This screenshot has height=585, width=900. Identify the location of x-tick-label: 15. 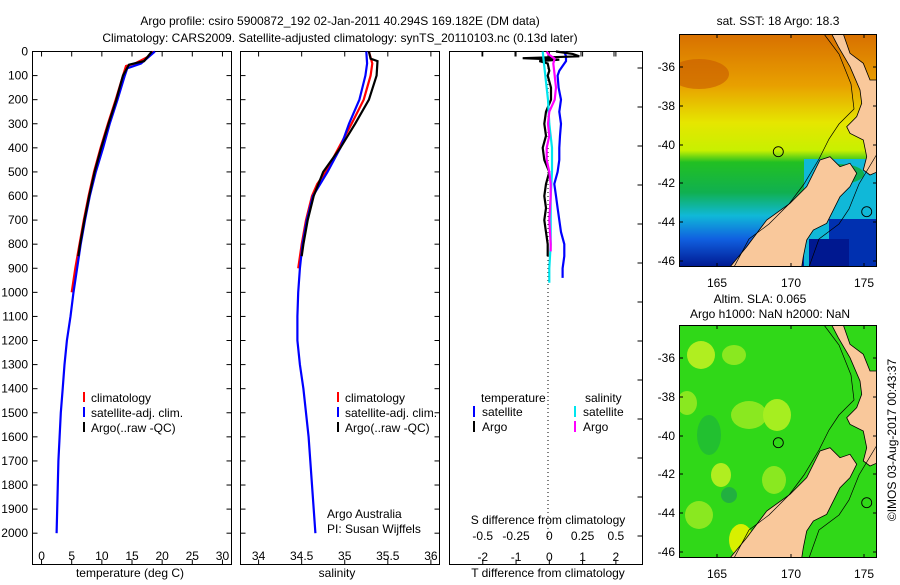
(132, 556).